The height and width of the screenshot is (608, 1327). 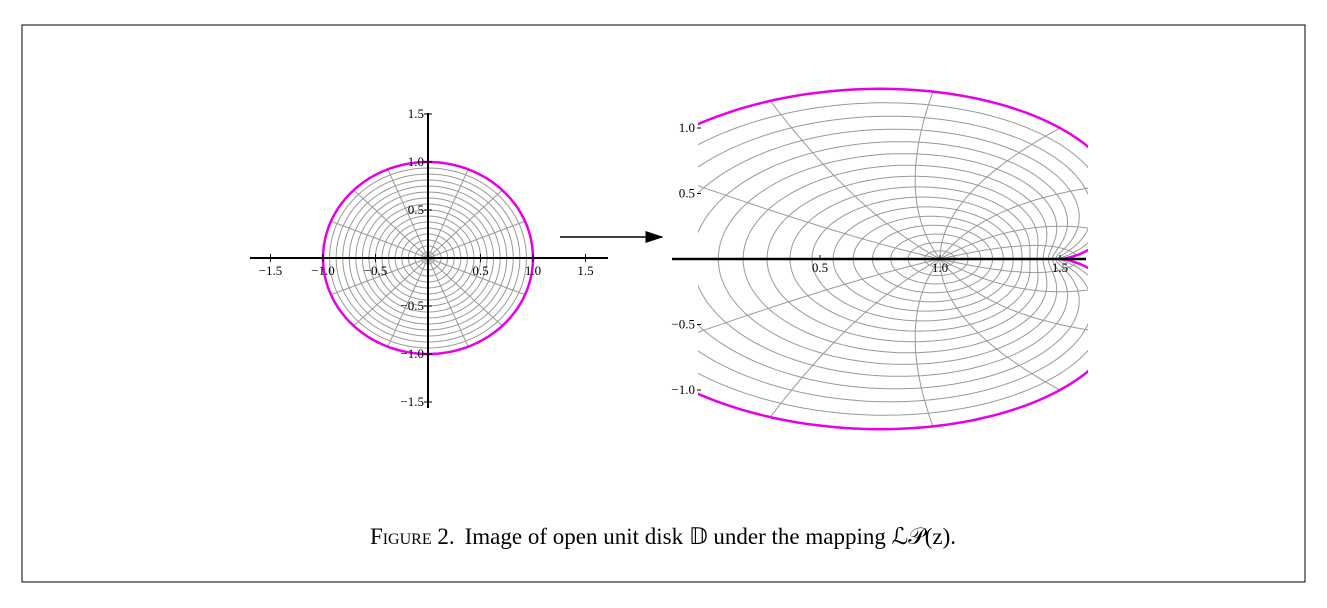 I want to click on x-tick-label: −0.5, so click(x=376, y=270).